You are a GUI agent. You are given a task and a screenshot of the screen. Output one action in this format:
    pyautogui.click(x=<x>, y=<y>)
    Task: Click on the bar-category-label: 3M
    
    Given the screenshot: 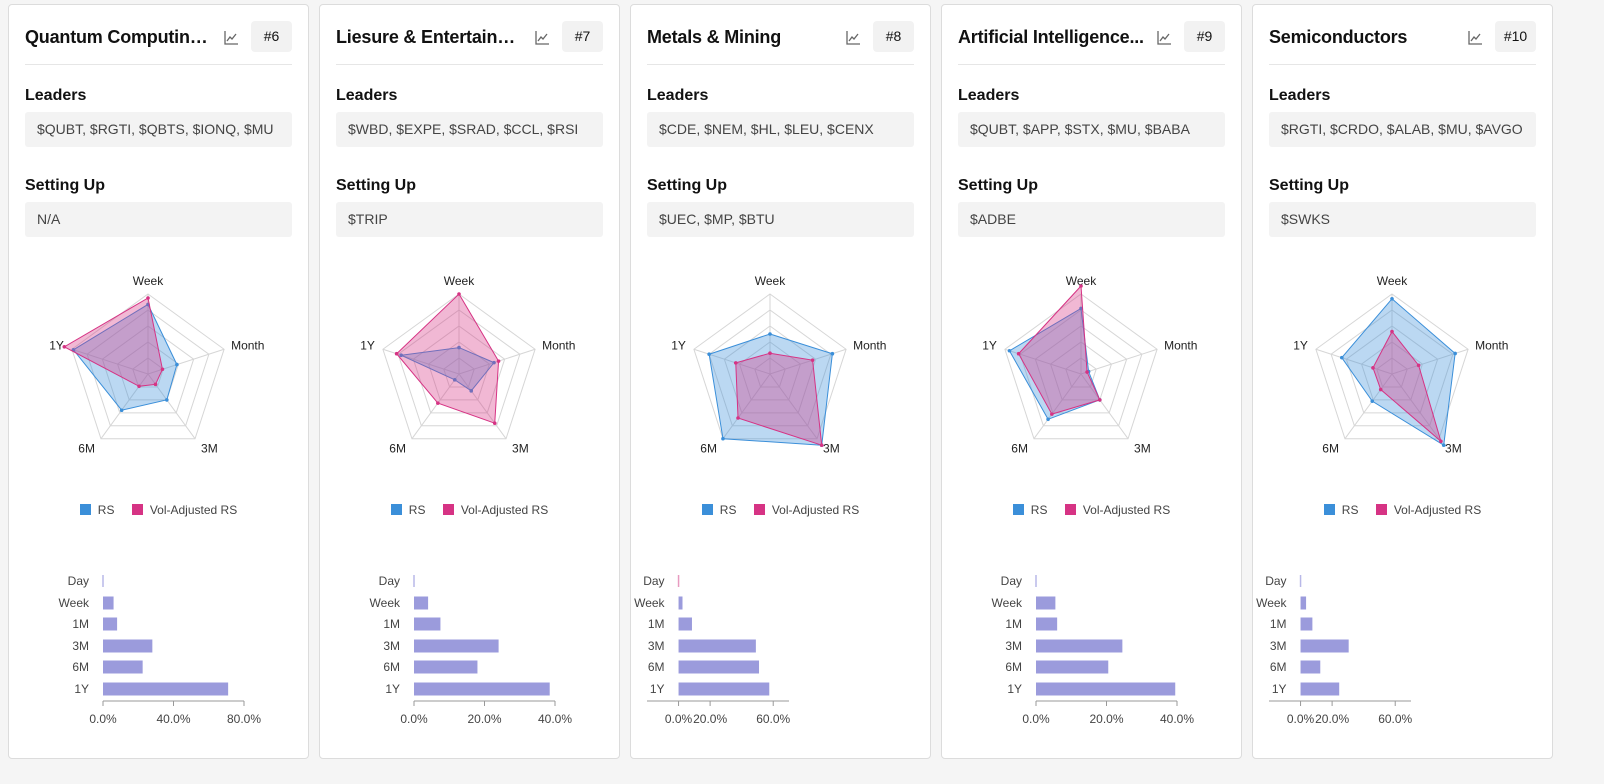 What is the action you would take?
    pyautogui.click(x=1278, y=646)
    